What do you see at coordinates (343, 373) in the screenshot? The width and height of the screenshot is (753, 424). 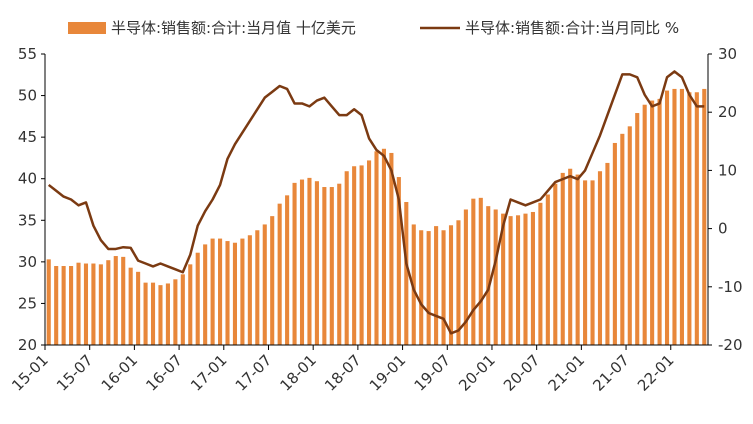 I see `x-tick-label: 18-07` at bounding box center [343, 373].